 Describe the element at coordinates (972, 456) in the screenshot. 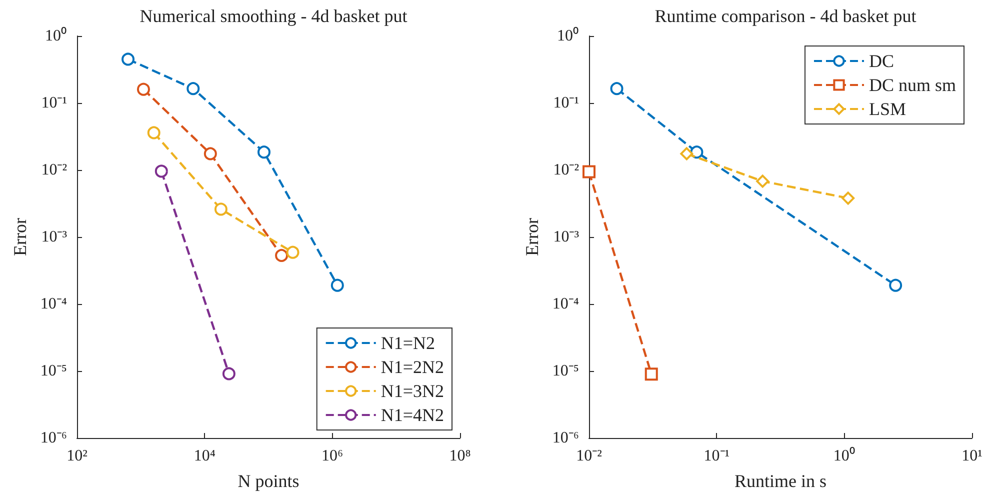

I see `x-tick-label: 10¹` at that location.